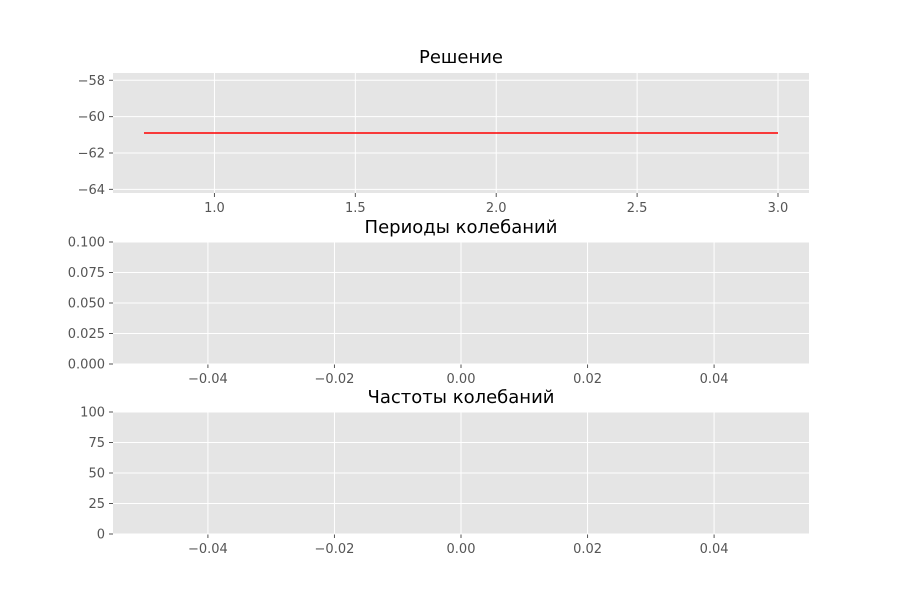 The width and height of the screenshot is (900, 600). I want to click on chart-title: Решение, so click(461, 57).